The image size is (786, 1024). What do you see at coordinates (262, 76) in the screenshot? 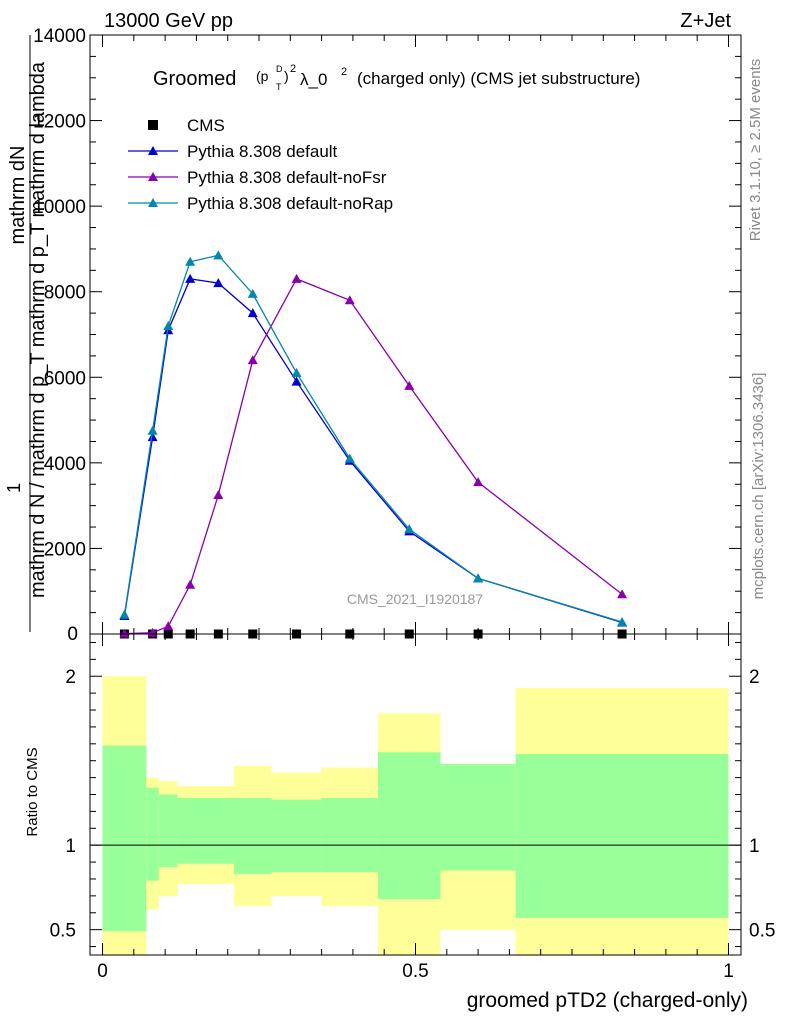
I see `title-paren-open: (p` at bounding box center [262, 76].